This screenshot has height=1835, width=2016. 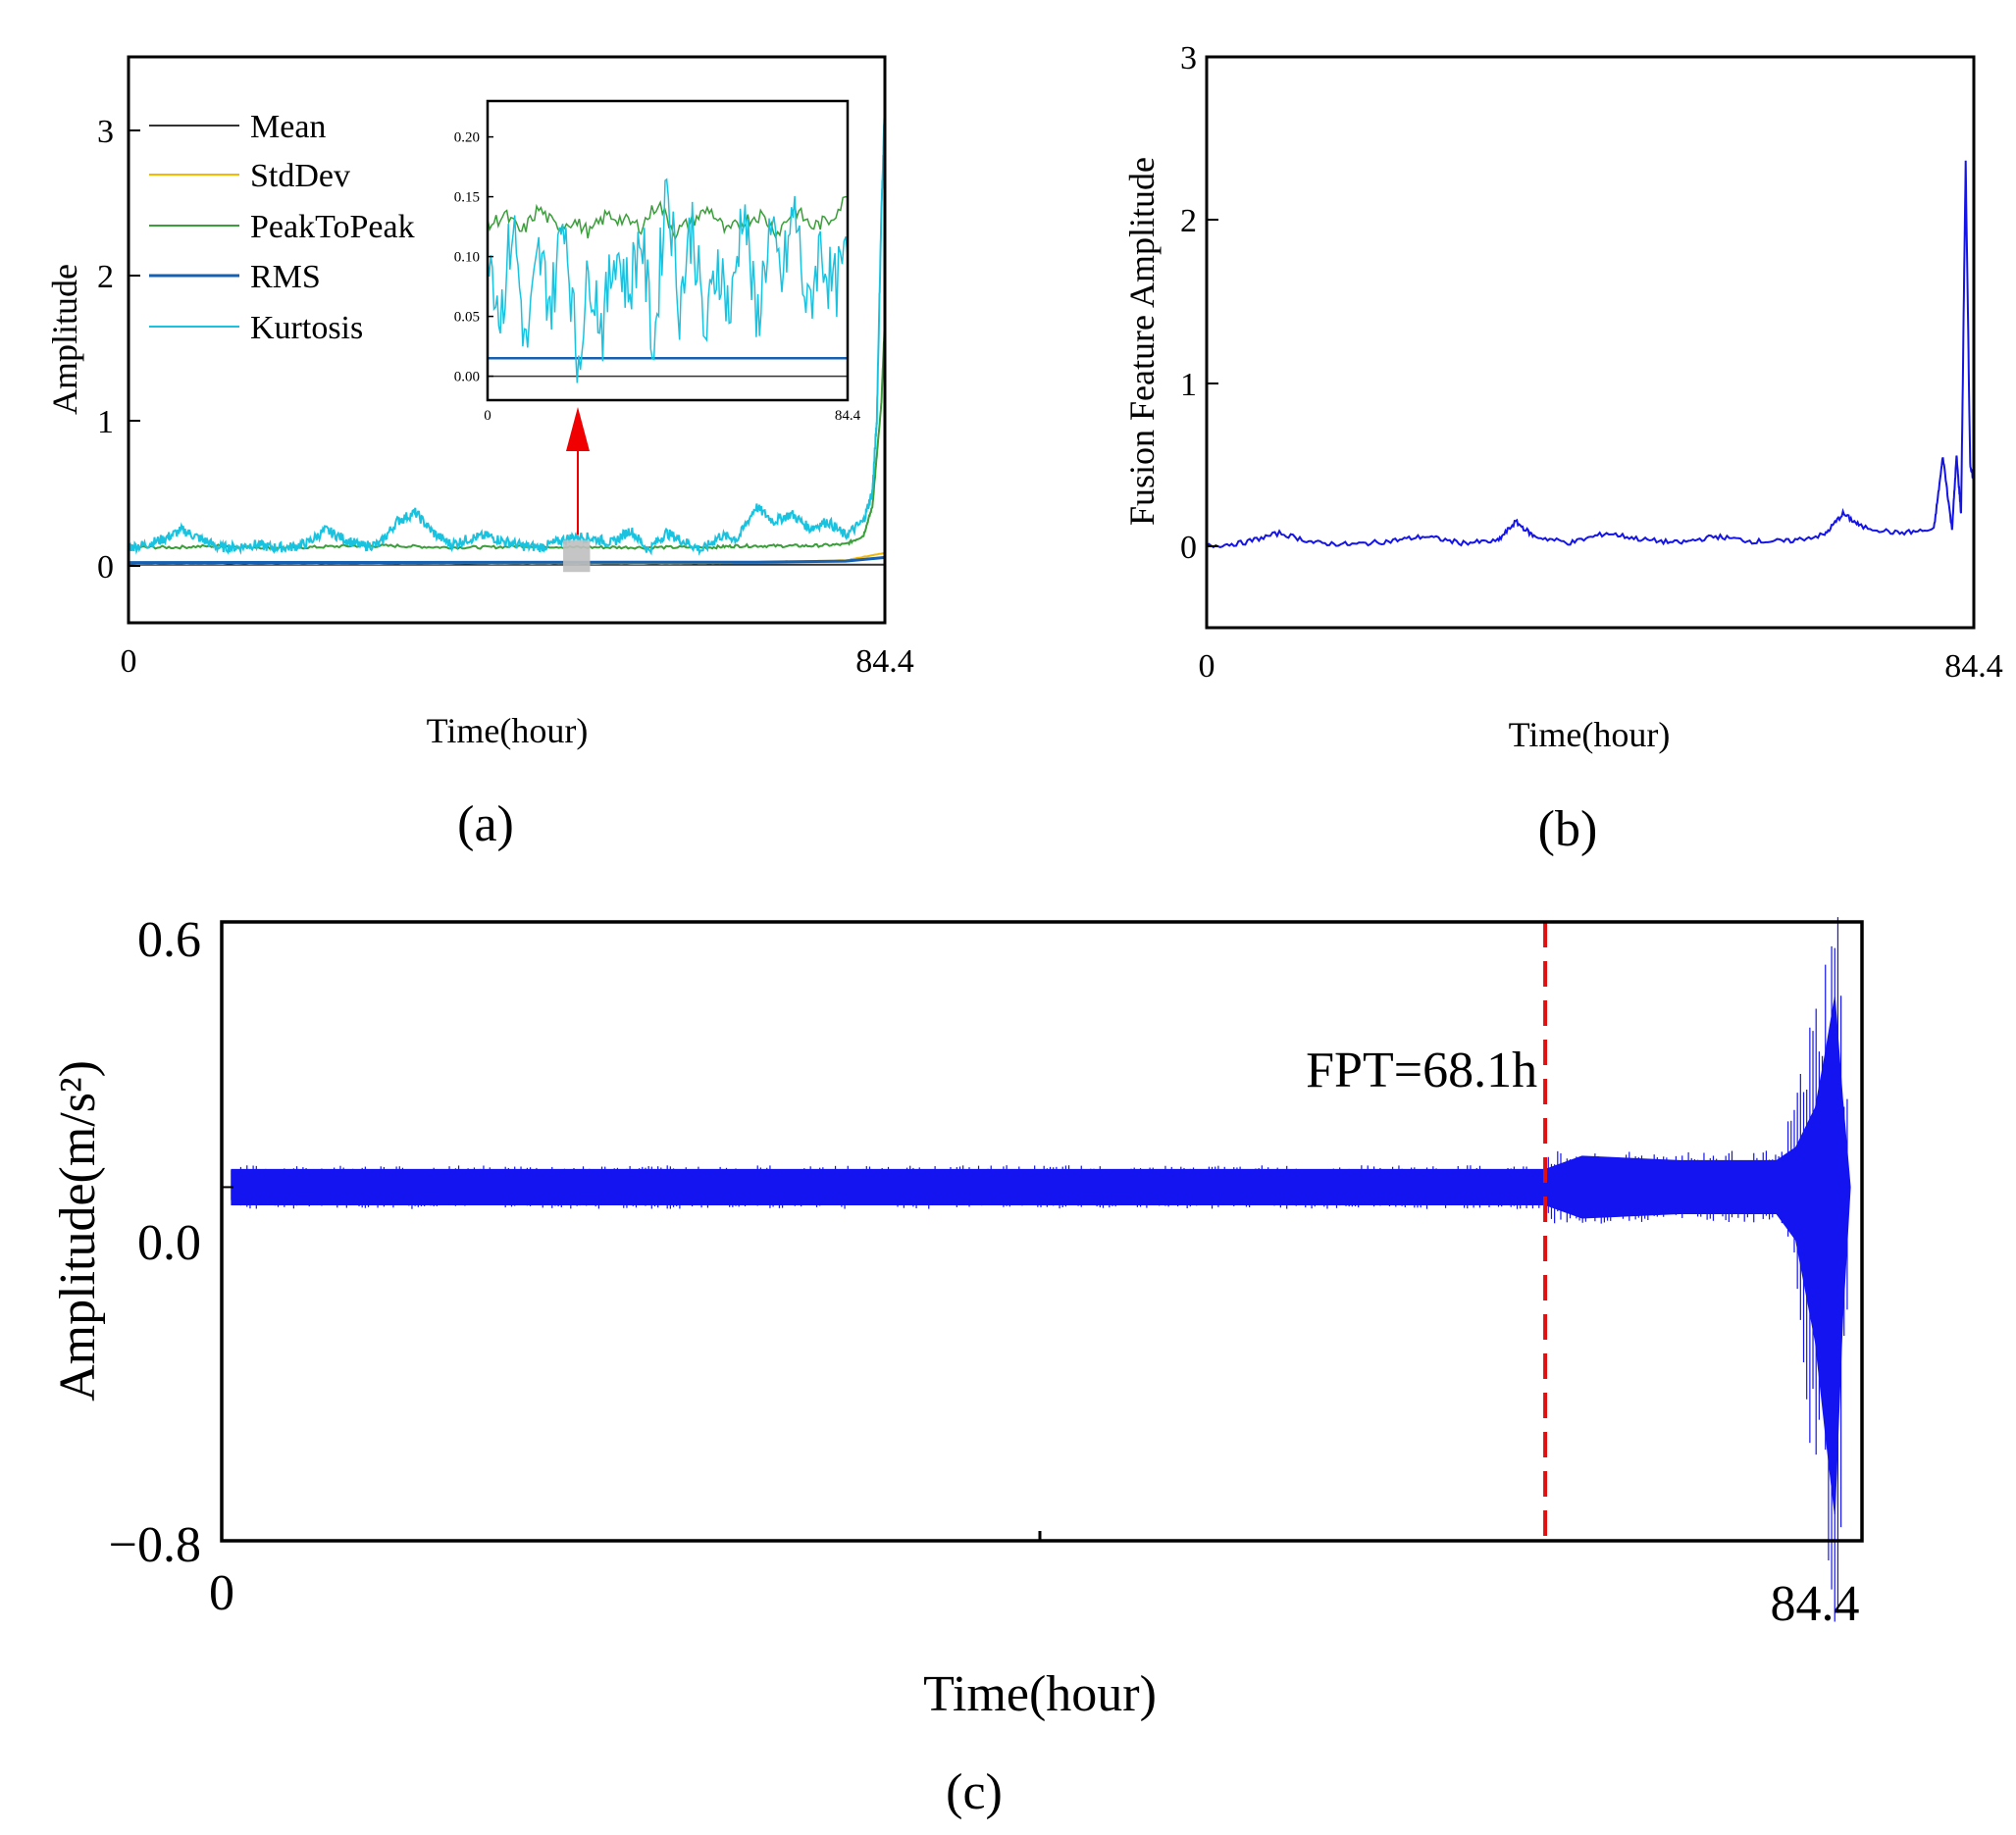 What do you see at coordinates (1590, 734) in the screenshot?
I see `panel-b-x-axis-label: Time(hour)` at bounding box center [1590, 734].